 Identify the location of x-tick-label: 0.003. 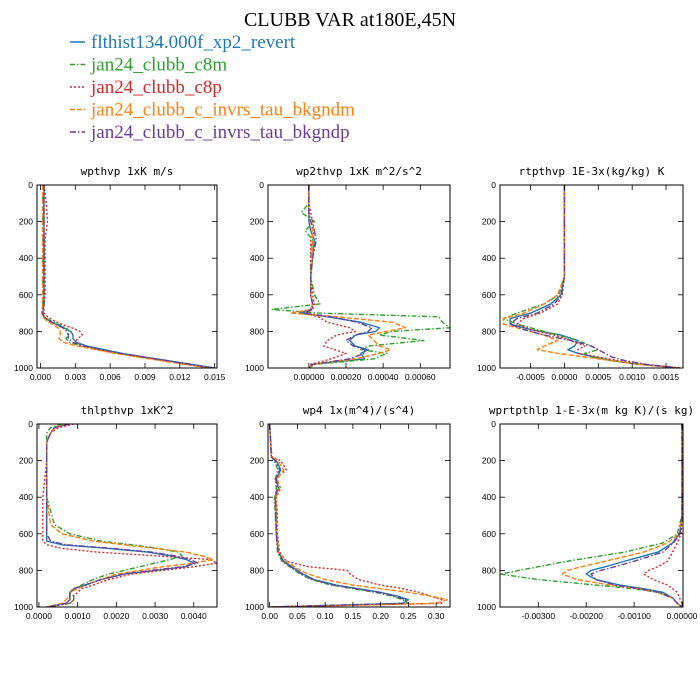
(76, 377).